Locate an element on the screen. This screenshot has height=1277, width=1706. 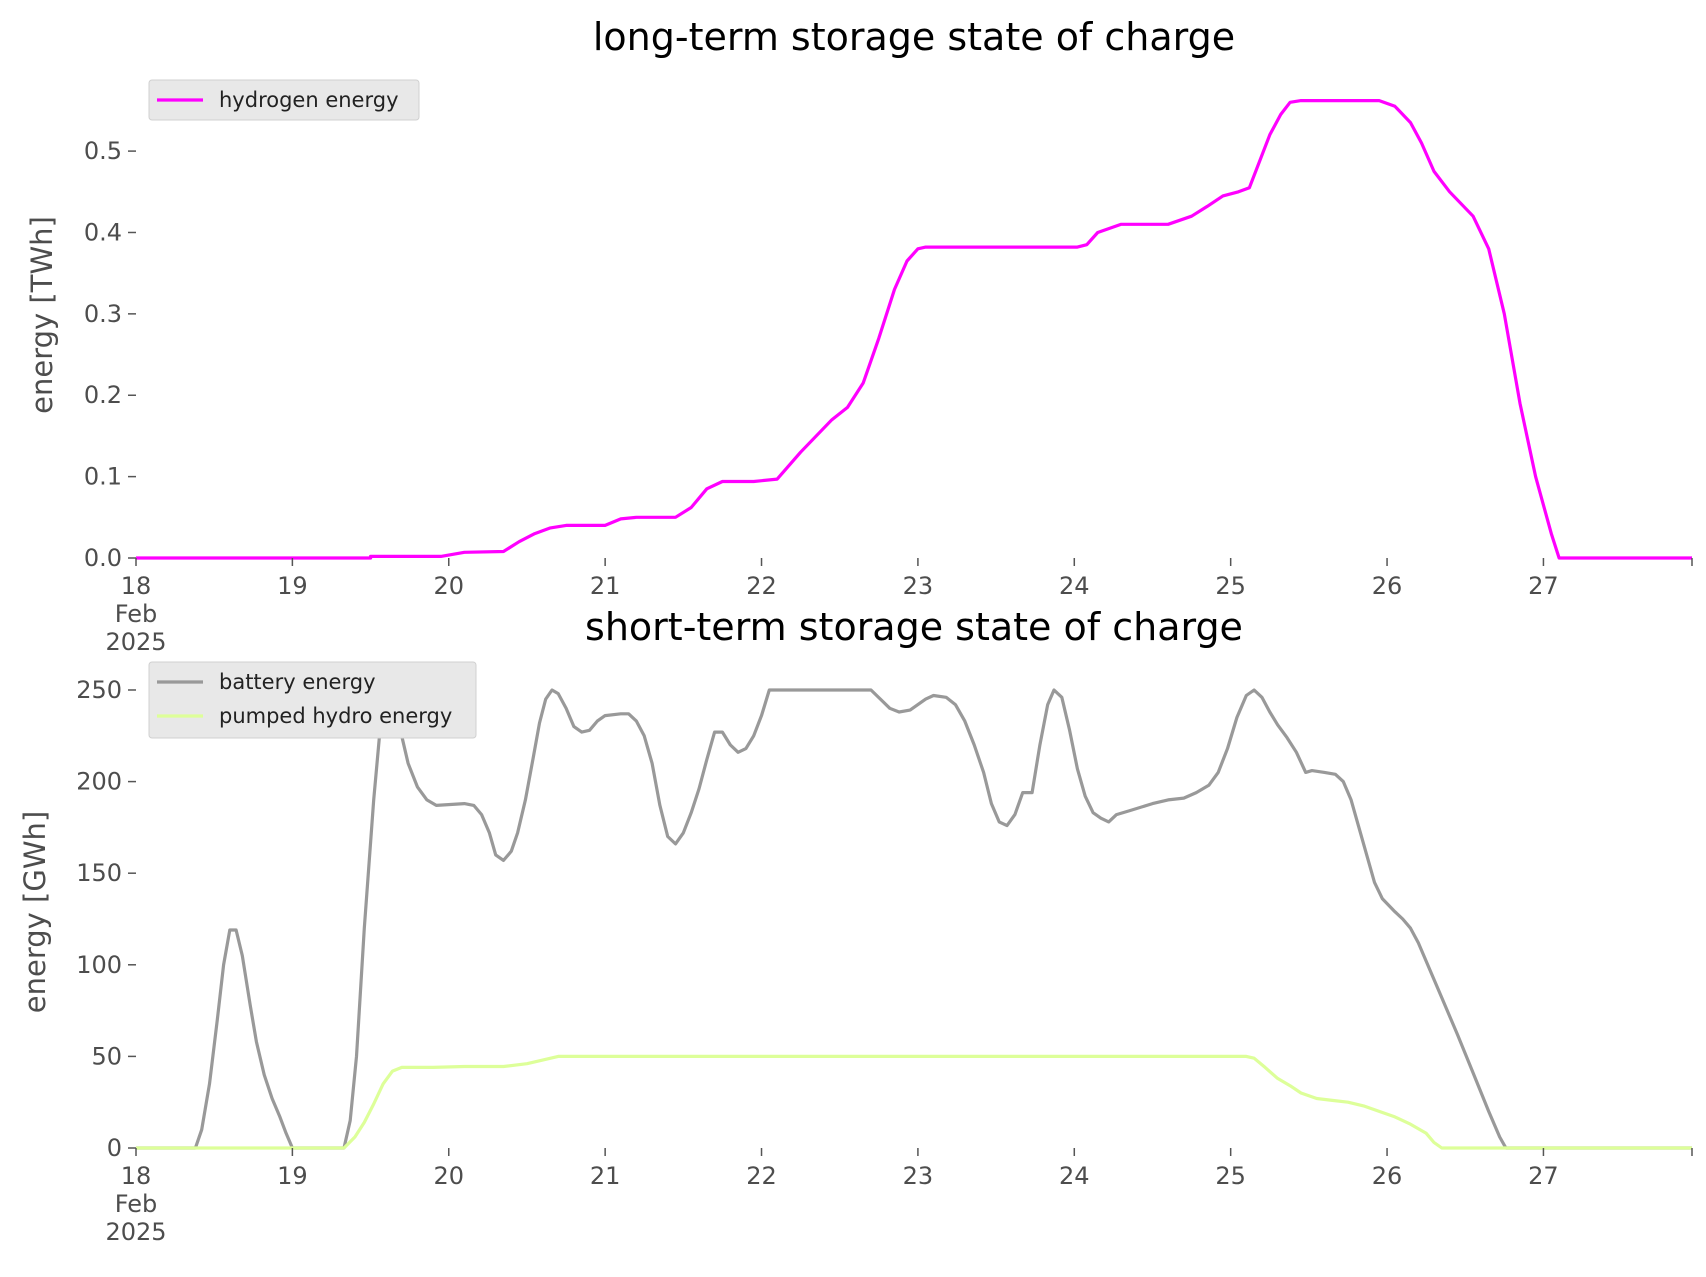
legend: hydrogen energy is located at coordinates (284, 100).